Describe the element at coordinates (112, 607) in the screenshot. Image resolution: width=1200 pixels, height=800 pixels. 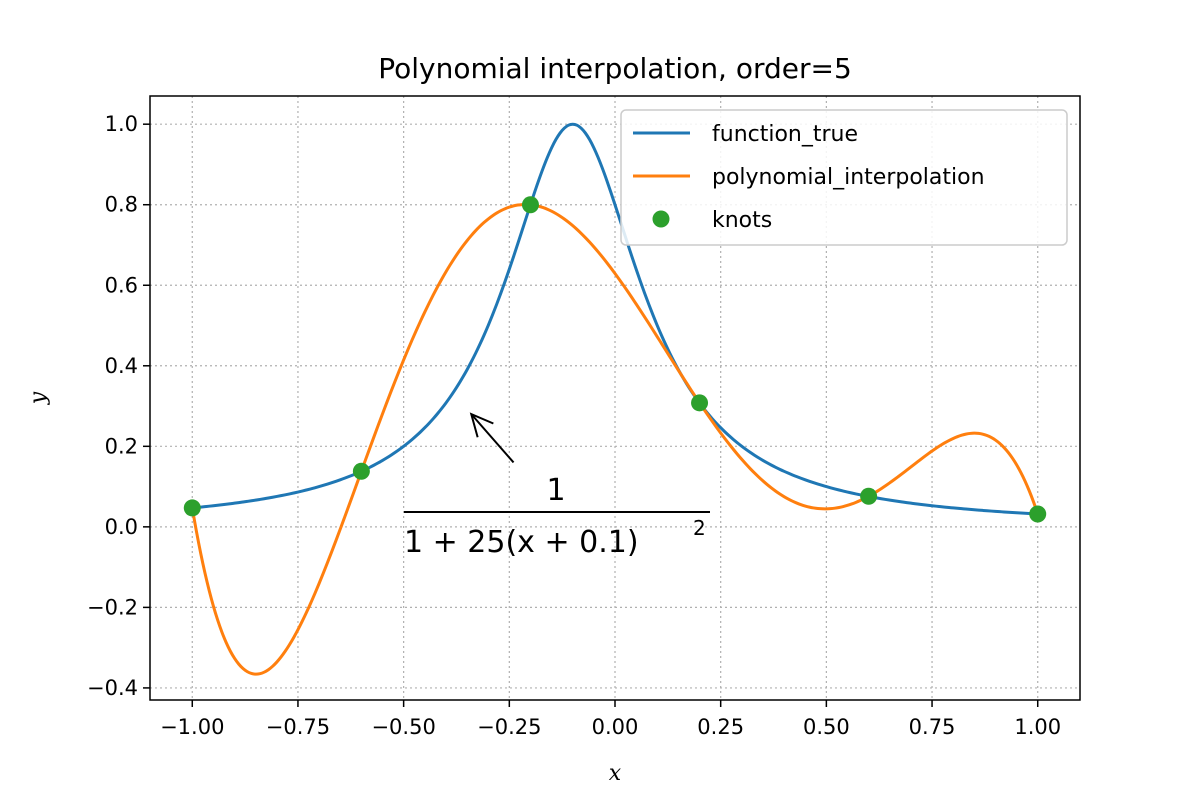
I see `y-tick-label: −0.2` at that location.